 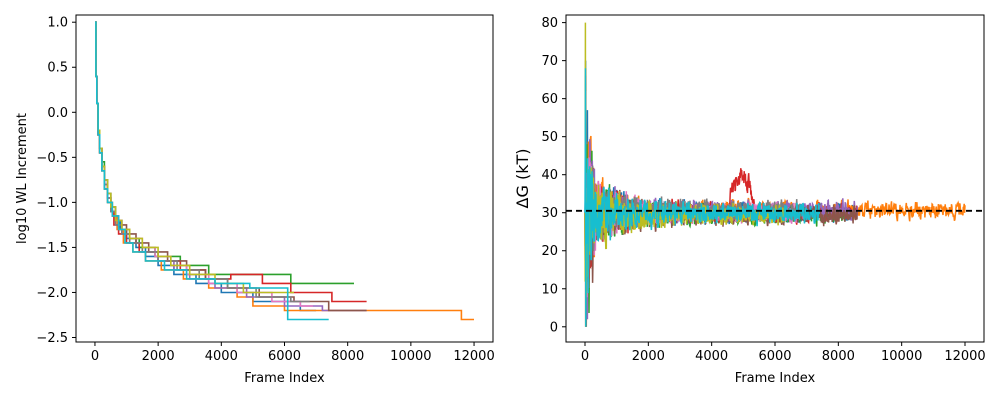 What do you see at coordinates (57, 23) in the screenshot?
I see `y-tick-label: 1.0` at bounding box center [57, 23].